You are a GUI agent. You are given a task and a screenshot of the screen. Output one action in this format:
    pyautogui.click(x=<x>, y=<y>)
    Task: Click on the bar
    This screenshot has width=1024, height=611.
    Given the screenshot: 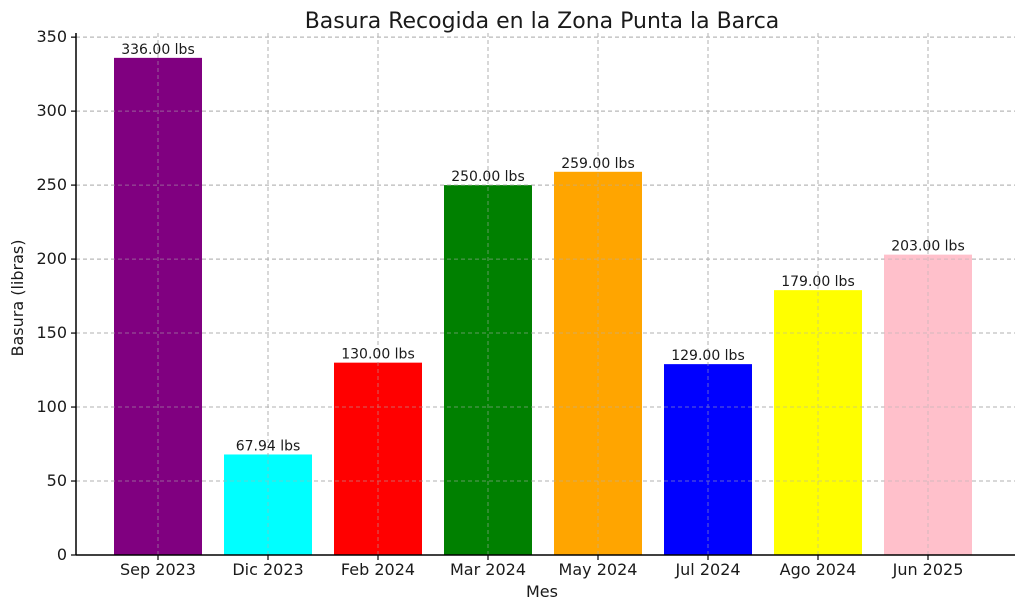 What is the action you would take?
    pyautogui.click(x=378, y=458)
    